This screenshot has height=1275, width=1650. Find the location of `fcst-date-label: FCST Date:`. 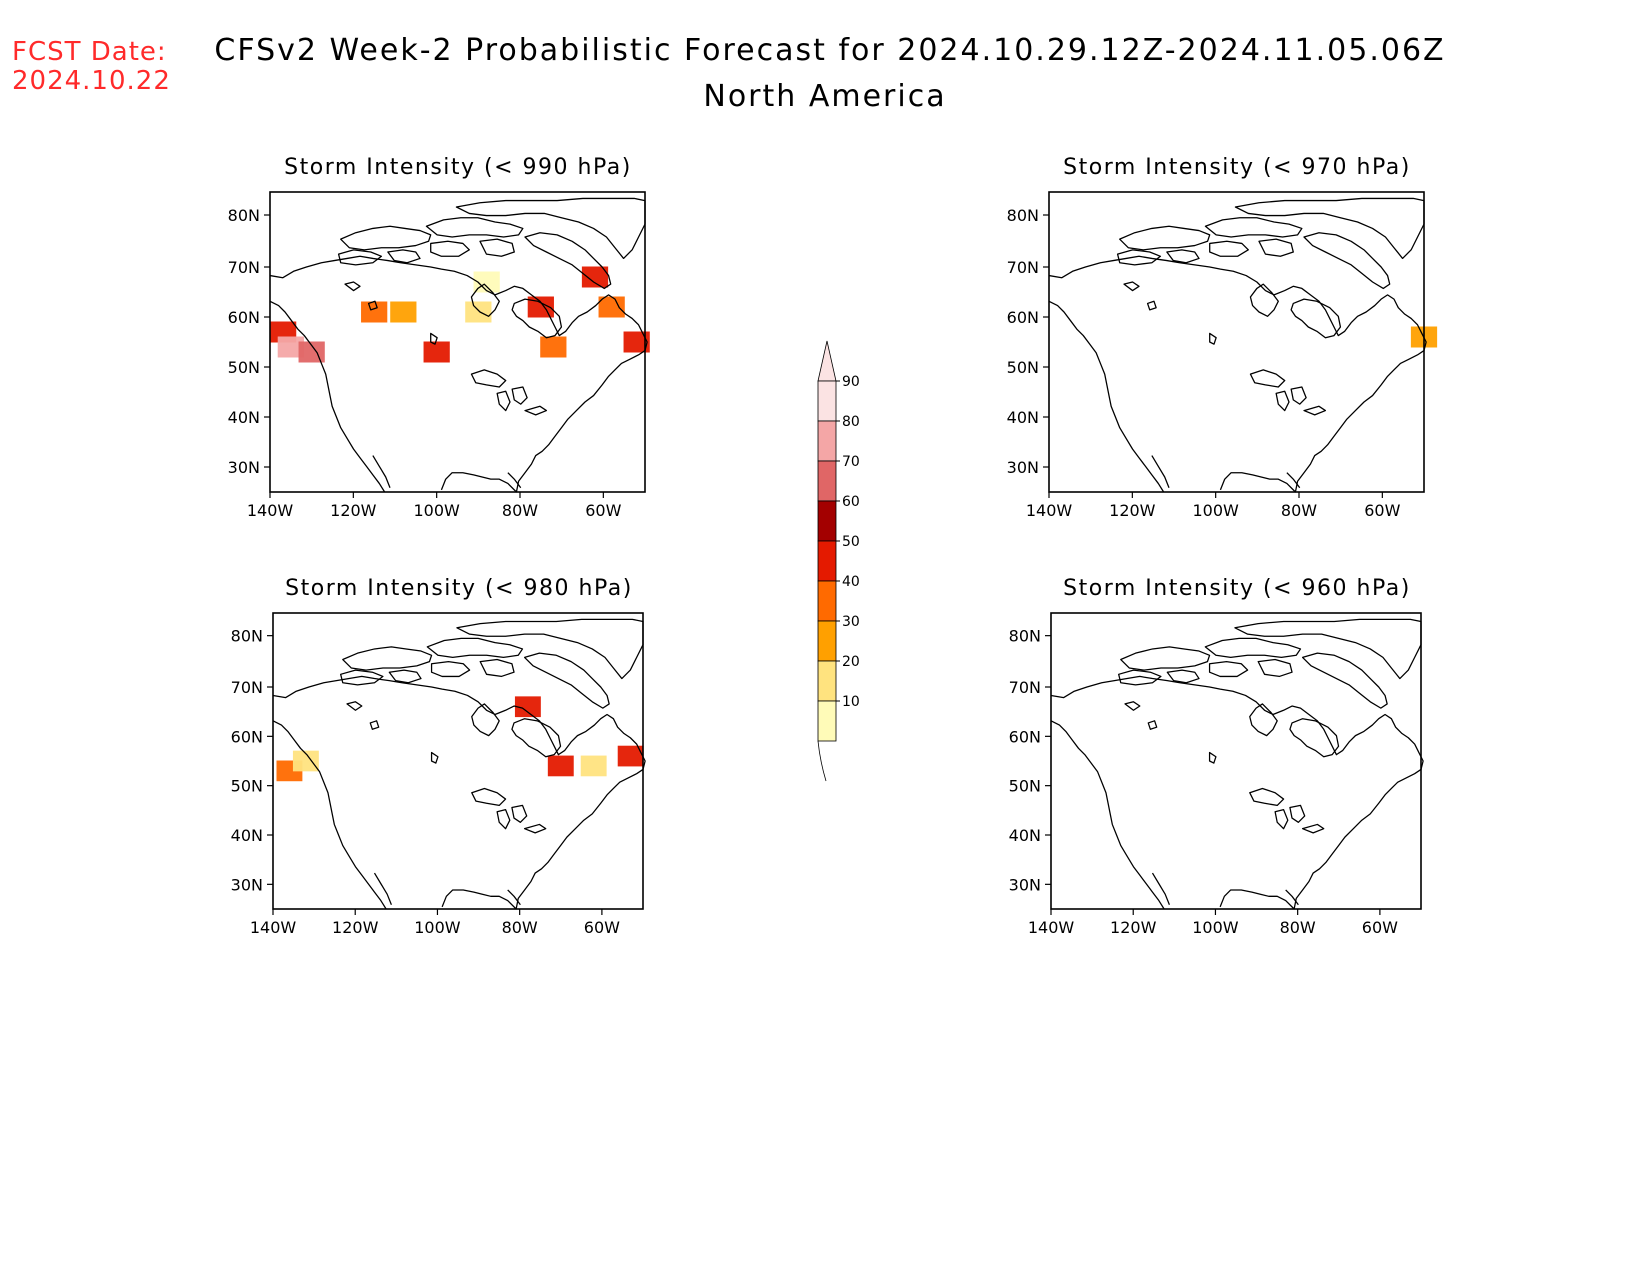

fcst-date-label: FCST Date: is located at coordinates (89, 52).